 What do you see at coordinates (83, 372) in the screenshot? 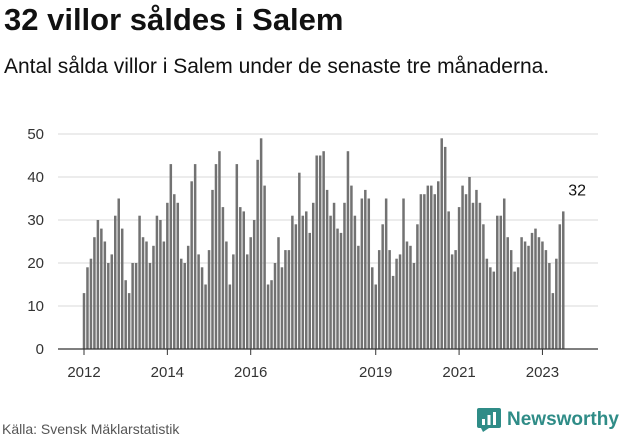
I see `x-tick-label: 2012` at bounding box center [83, 372].